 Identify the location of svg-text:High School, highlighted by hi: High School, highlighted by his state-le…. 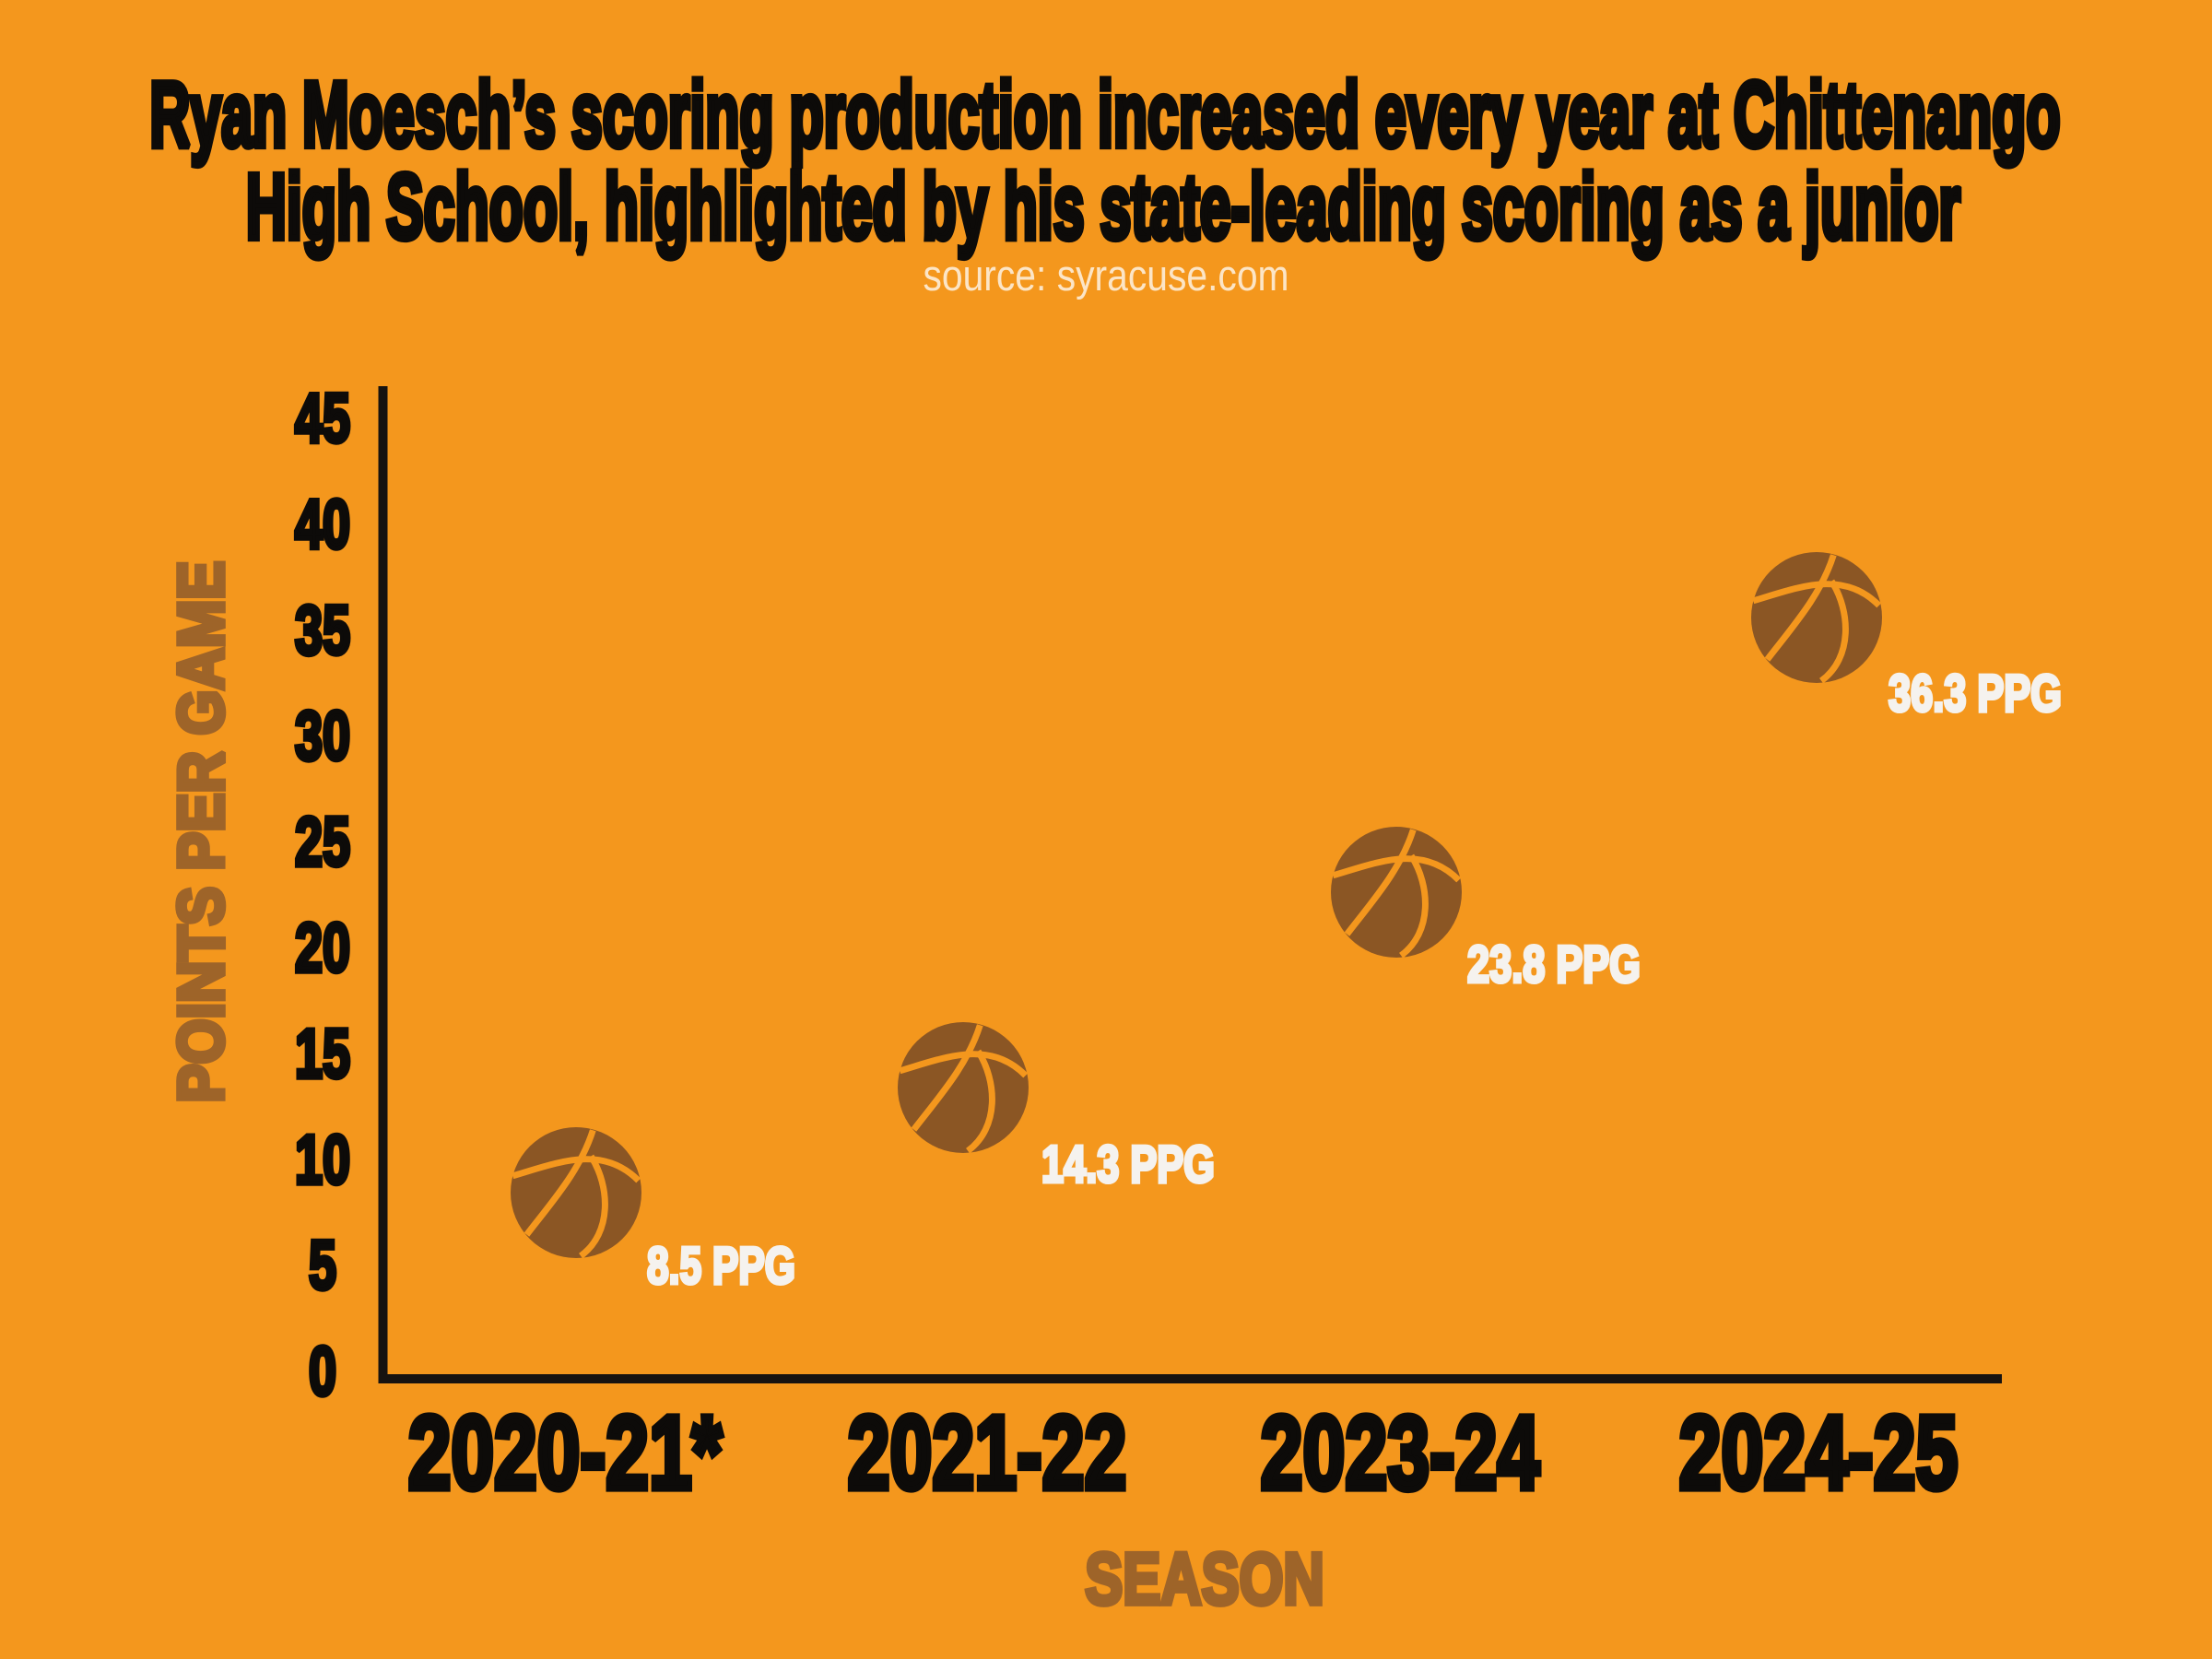
(1103, 206).